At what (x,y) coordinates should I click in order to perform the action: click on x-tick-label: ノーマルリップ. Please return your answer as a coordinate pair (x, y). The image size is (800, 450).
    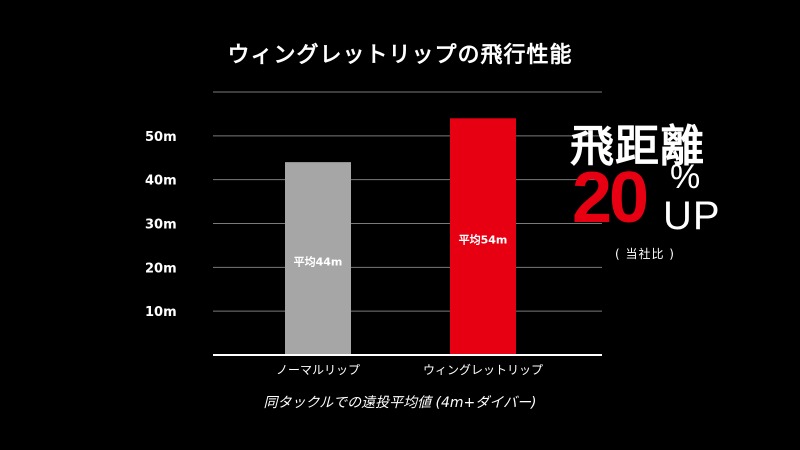
    Looking at the image, I should click on (318, 370).